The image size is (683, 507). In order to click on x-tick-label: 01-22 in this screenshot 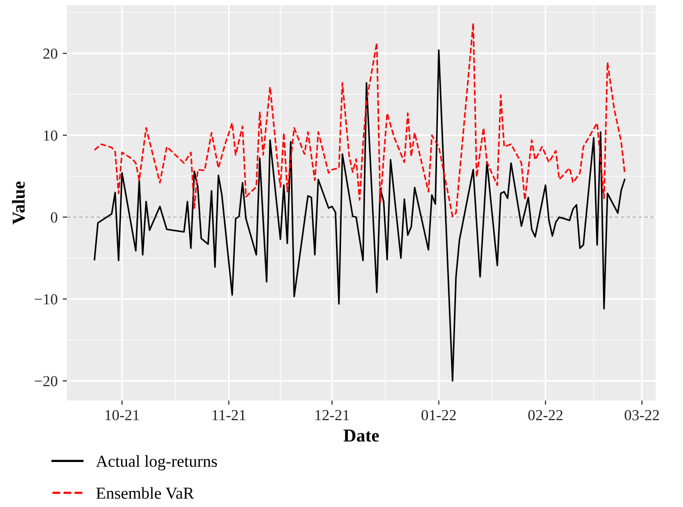, I will do `click(439, 415)`.